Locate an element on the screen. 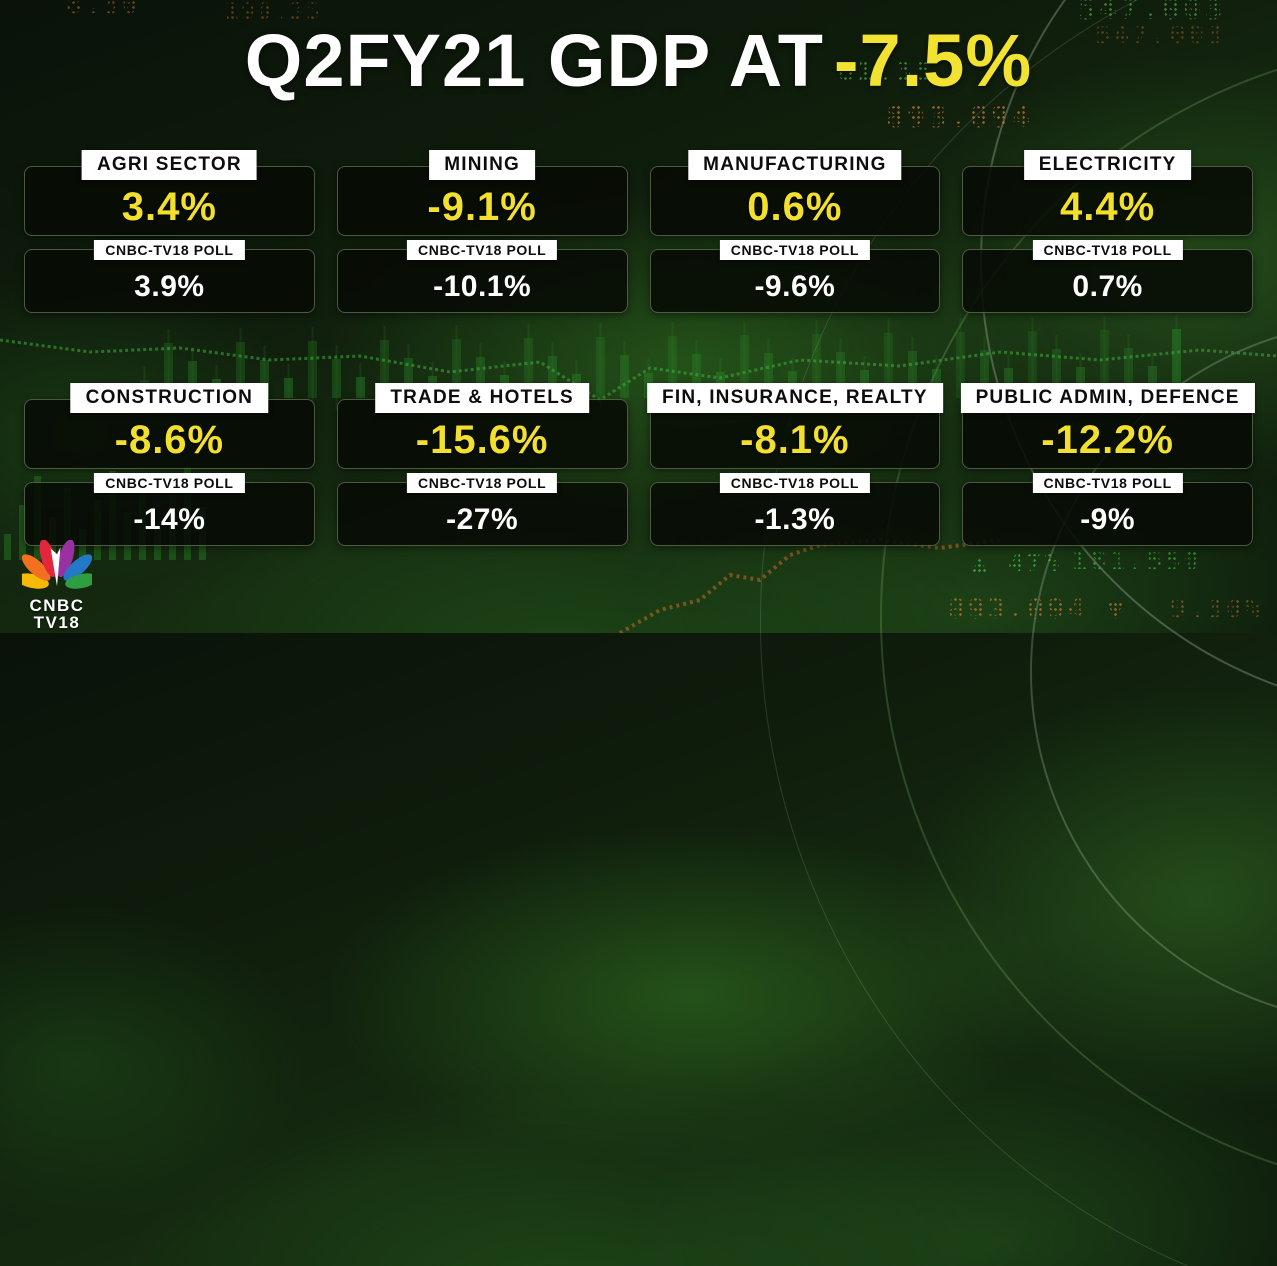  gdp-value: -8.6% is located at coordinates (169, 440).